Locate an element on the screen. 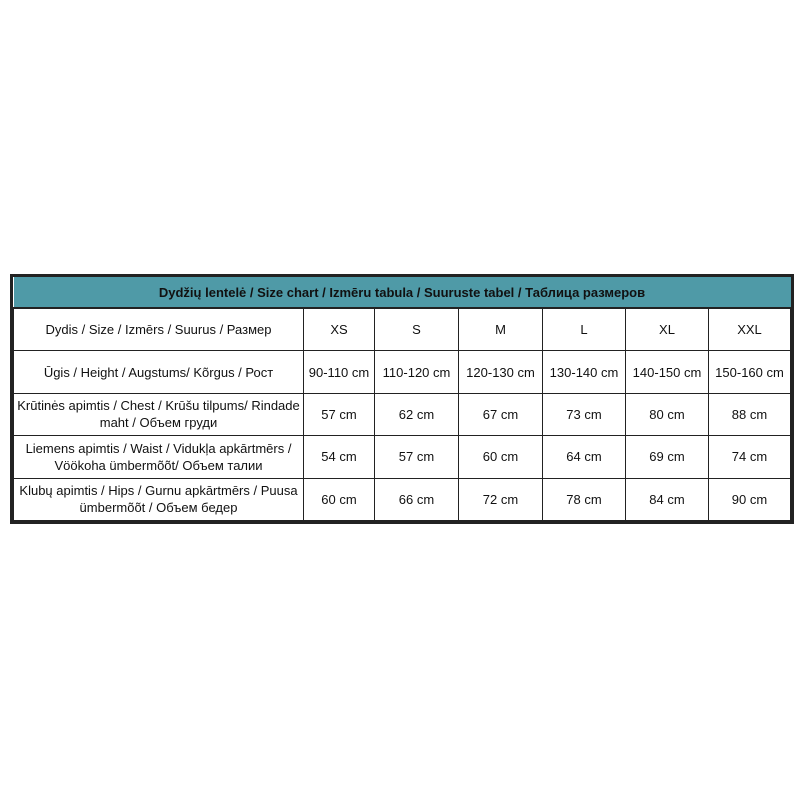 The image size is (800, 800). table-cell: XL is located at coordinates (667, 329).